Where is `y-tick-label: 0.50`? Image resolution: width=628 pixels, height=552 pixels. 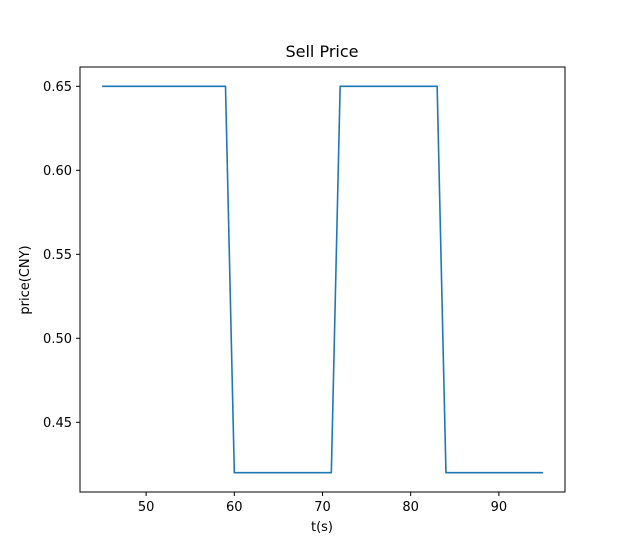 y-tick-label: 0.50 is located at coordinates (57, 339).